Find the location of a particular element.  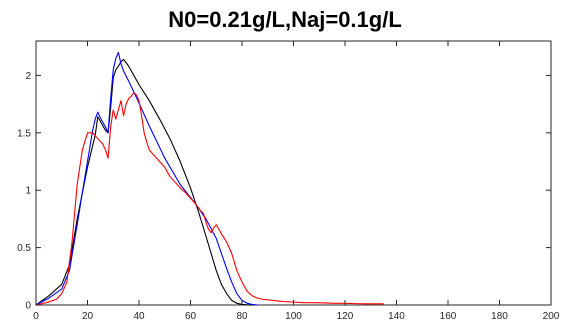

y-tick-label: 1 is located at coordinates (28, 191).